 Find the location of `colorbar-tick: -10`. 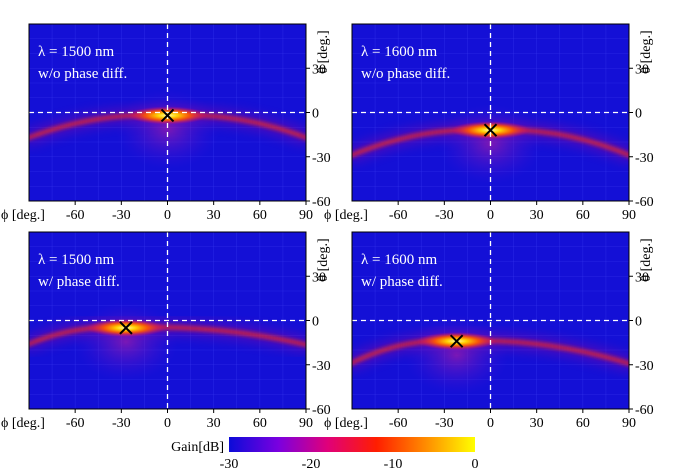

colorbar-tick: -10 is located at coordinates (393, 464).